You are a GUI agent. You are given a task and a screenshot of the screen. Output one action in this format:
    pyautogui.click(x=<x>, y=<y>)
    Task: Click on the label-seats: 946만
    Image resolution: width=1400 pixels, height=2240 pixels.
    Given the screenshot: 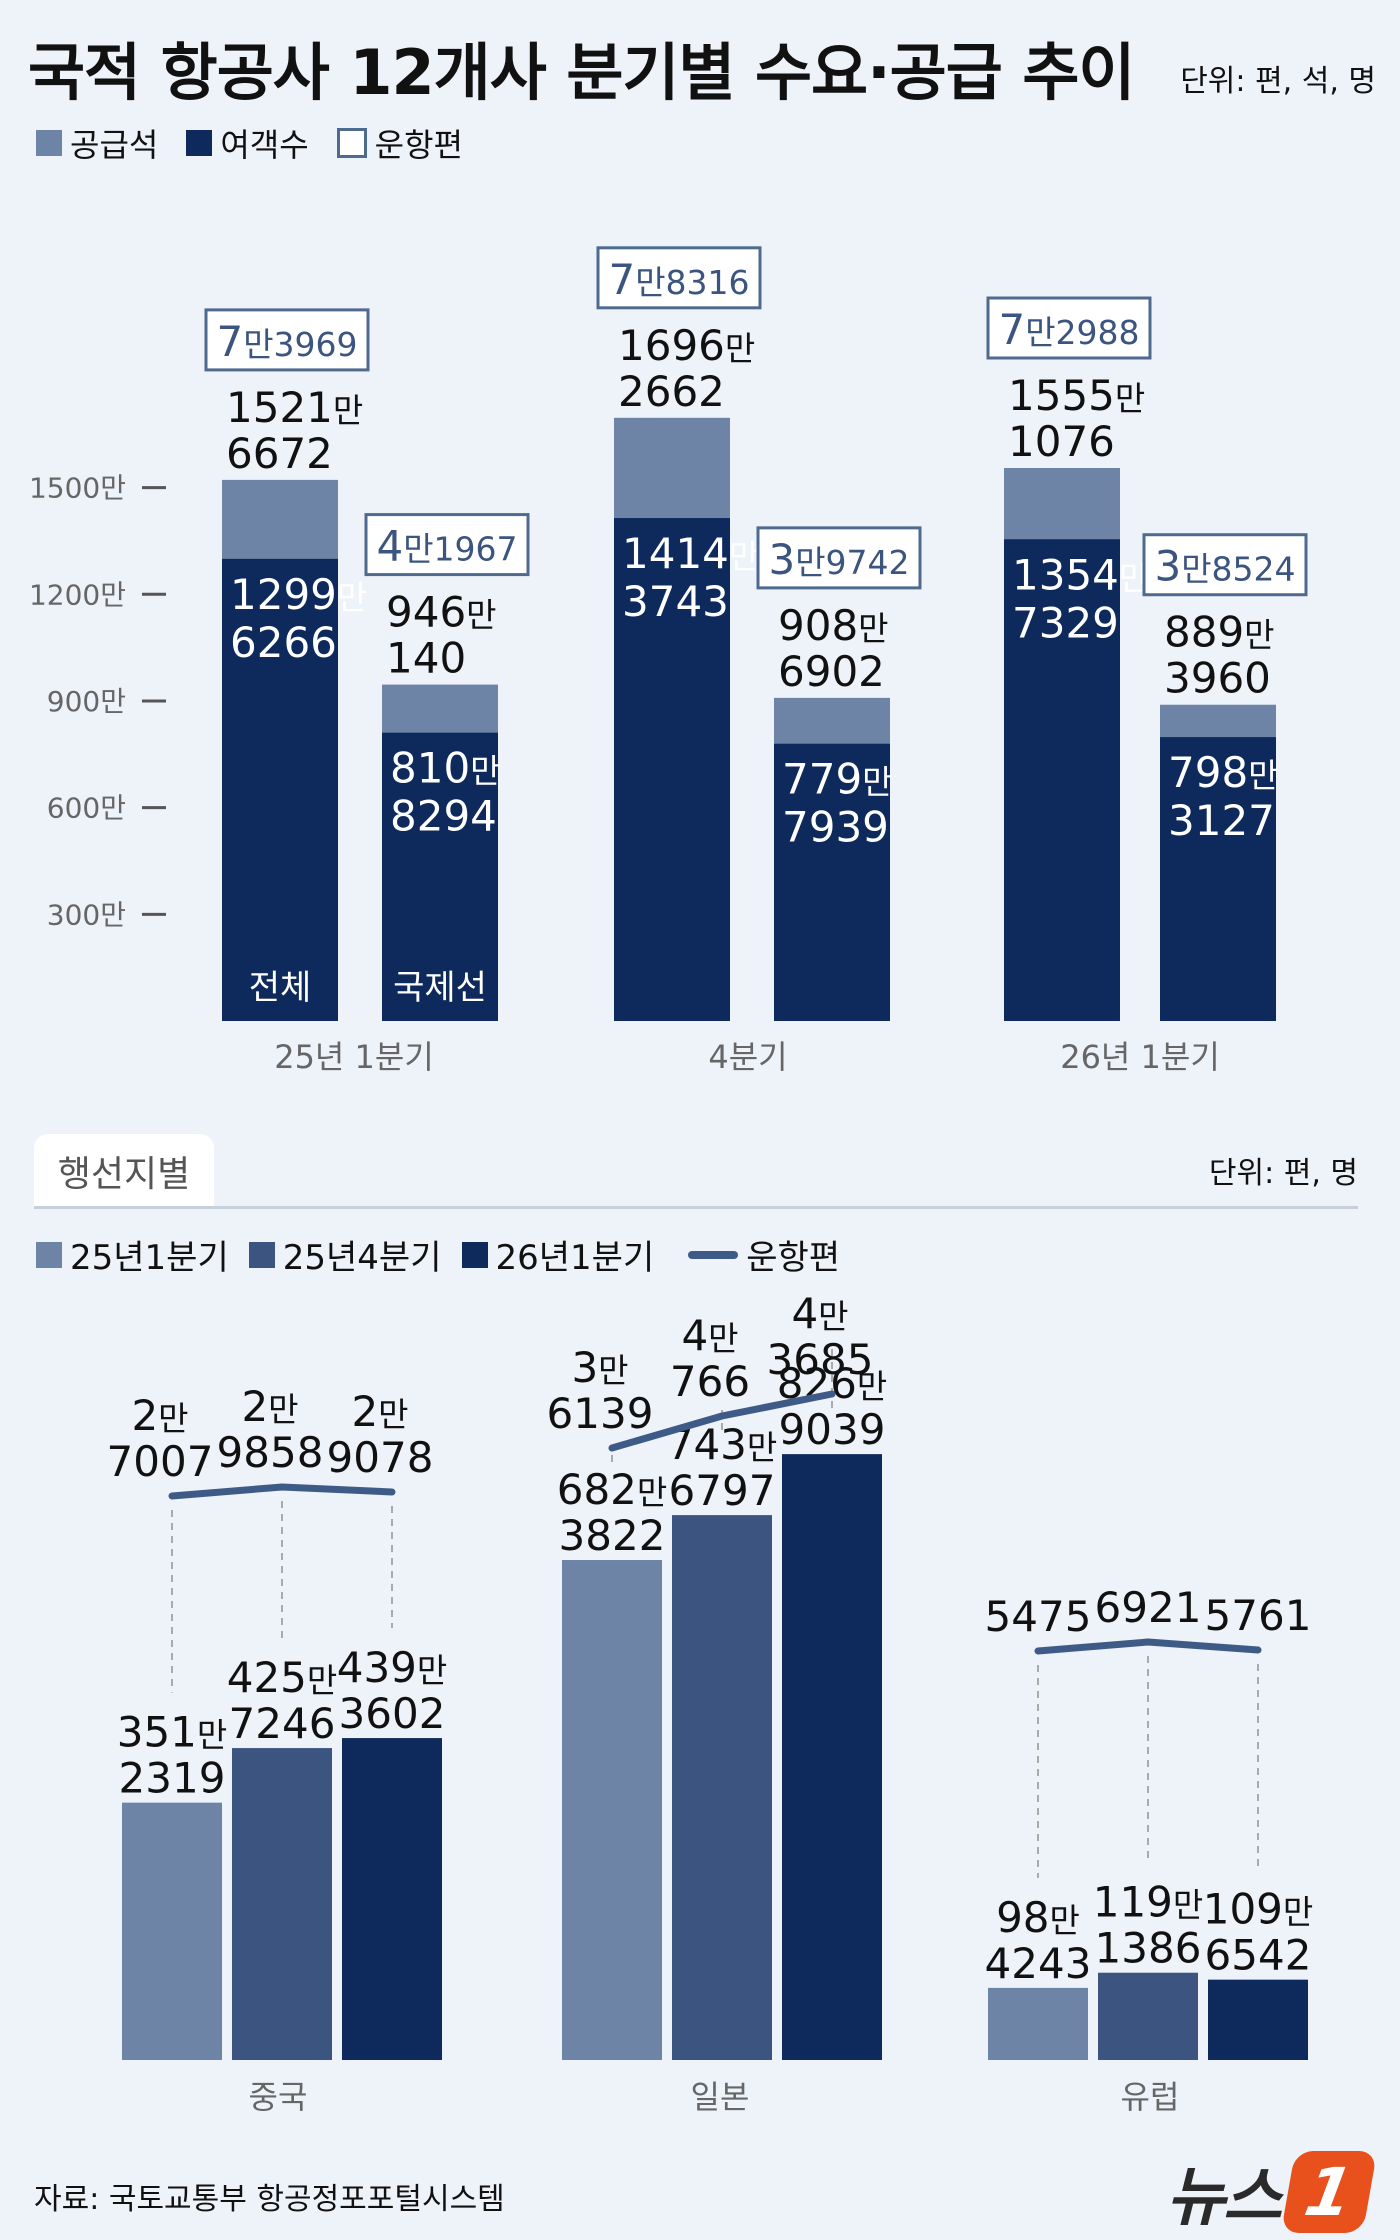 What is the action you would take?
    pyautogui.click(x=441, y=612)
    